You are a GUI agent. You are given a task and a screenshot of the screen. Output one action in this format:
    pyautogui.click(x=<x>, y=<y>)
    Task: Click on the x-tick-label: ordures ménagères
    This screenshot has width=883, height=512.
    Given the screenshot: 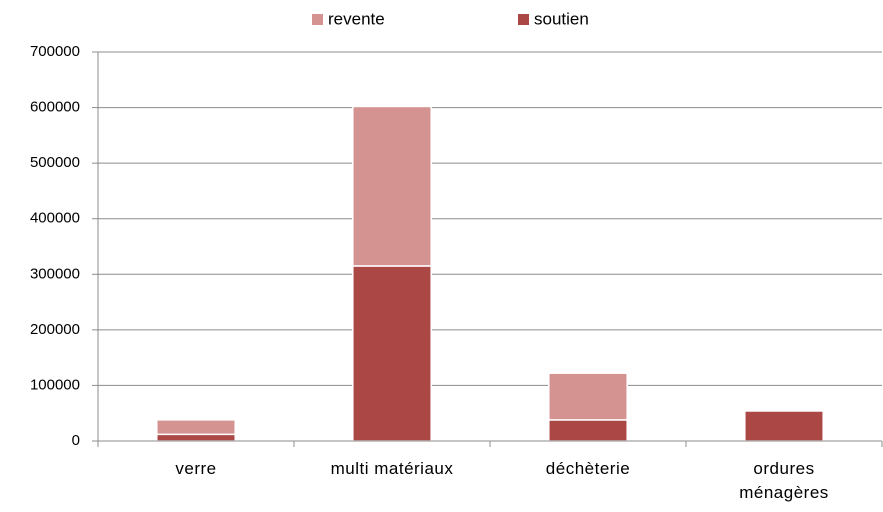 What is the action you would take?
    pyautogui.click(x=784, y=480)
    